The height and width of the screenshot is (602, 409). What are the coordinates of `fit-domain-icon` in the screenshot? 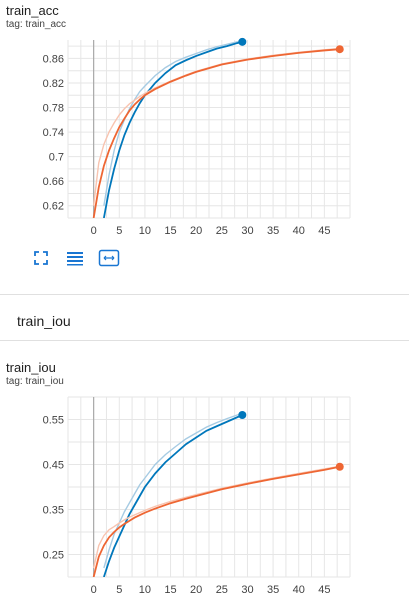 It's located at (109, 258).